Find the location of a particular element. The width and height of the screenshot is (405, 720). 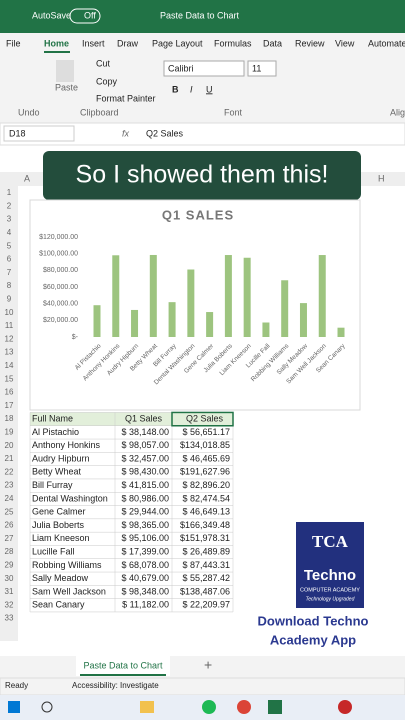

cell: Sam Well Jackson is located at coordinates (69, 591).